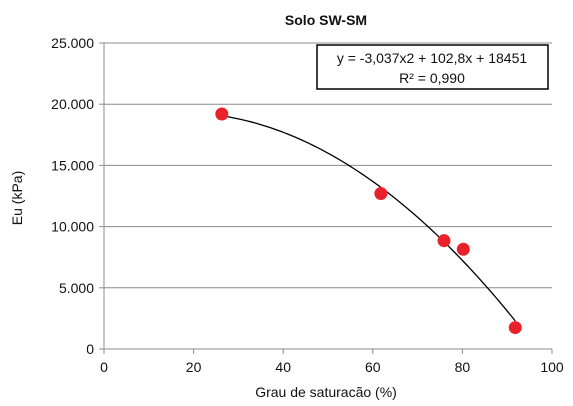 Image resolution: width=573 pixels, height=406 pixels. Describe the element at coordinates (326, 392) in the screenshot. I see `x-axis-title: Grau de saturacão (%)` at that location.